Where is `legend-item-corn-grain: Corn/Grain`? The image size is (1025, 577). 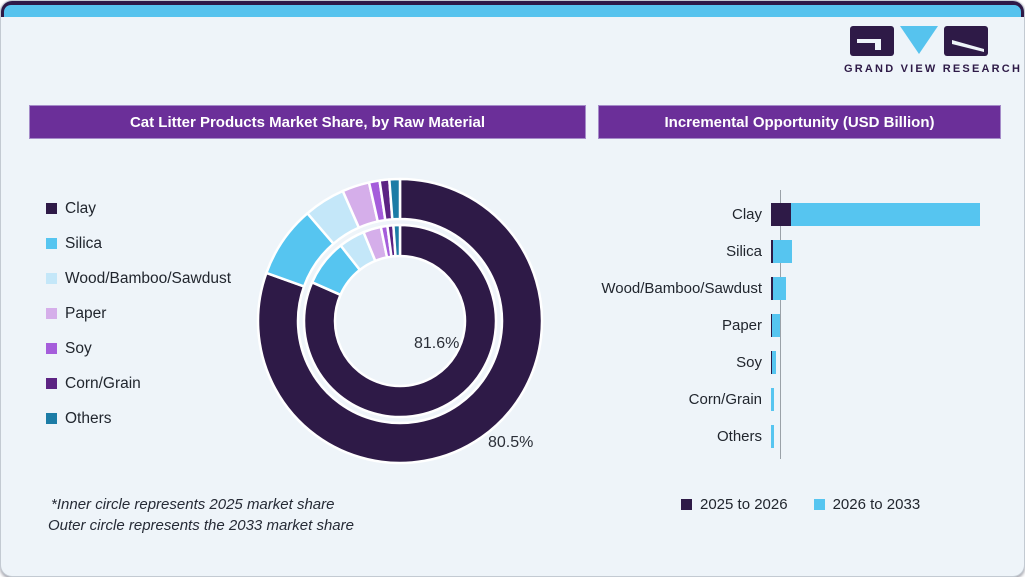
legend-item-corn-grain: Corn/Grain is located at coordinates (138, 383).